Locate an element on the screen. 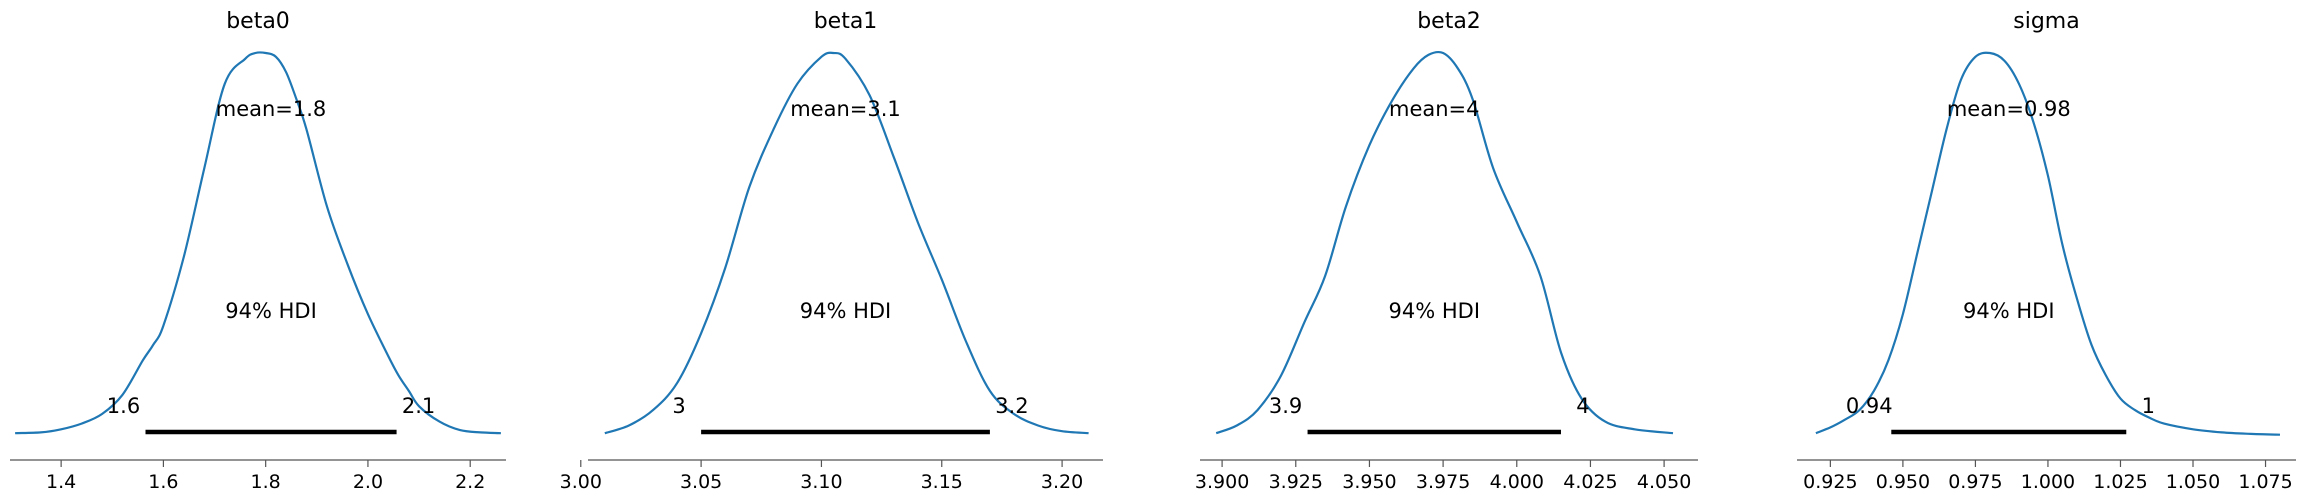  x-tick-label: 3.925 is located at coordinates (1296, 482).